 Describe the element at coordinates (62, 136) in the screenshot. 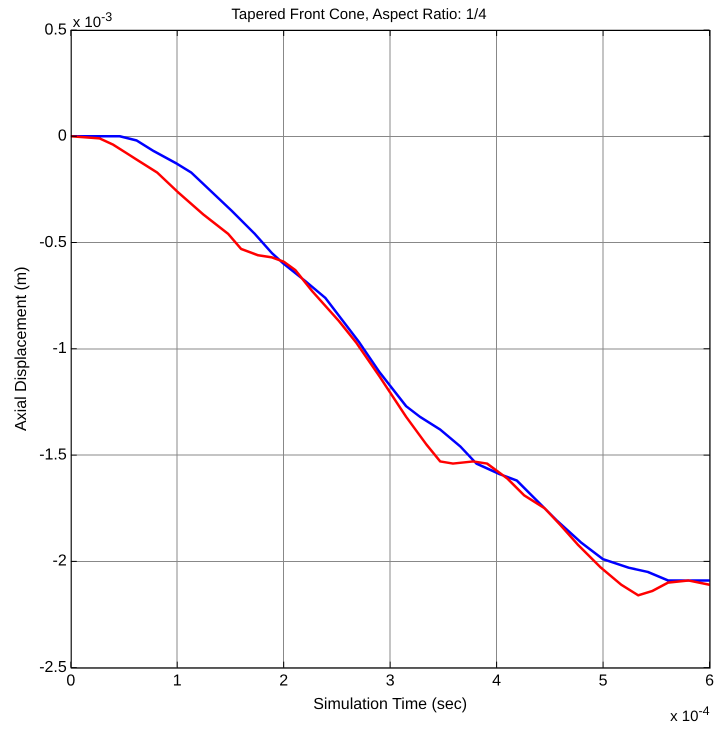

I see `y-tick-label: 0` at that location.